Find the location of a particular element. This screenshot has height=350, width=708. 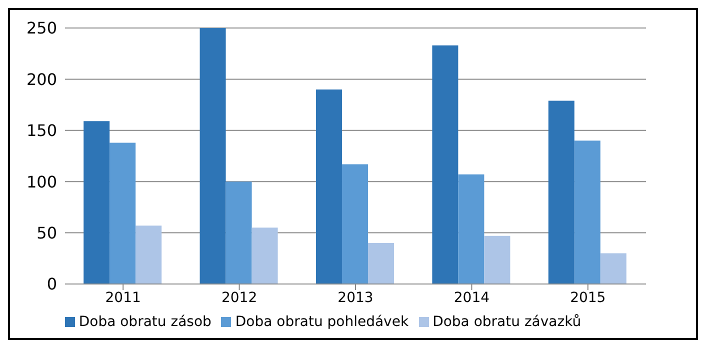

y-tick-label: 250 is located at coordinates (41, 28).